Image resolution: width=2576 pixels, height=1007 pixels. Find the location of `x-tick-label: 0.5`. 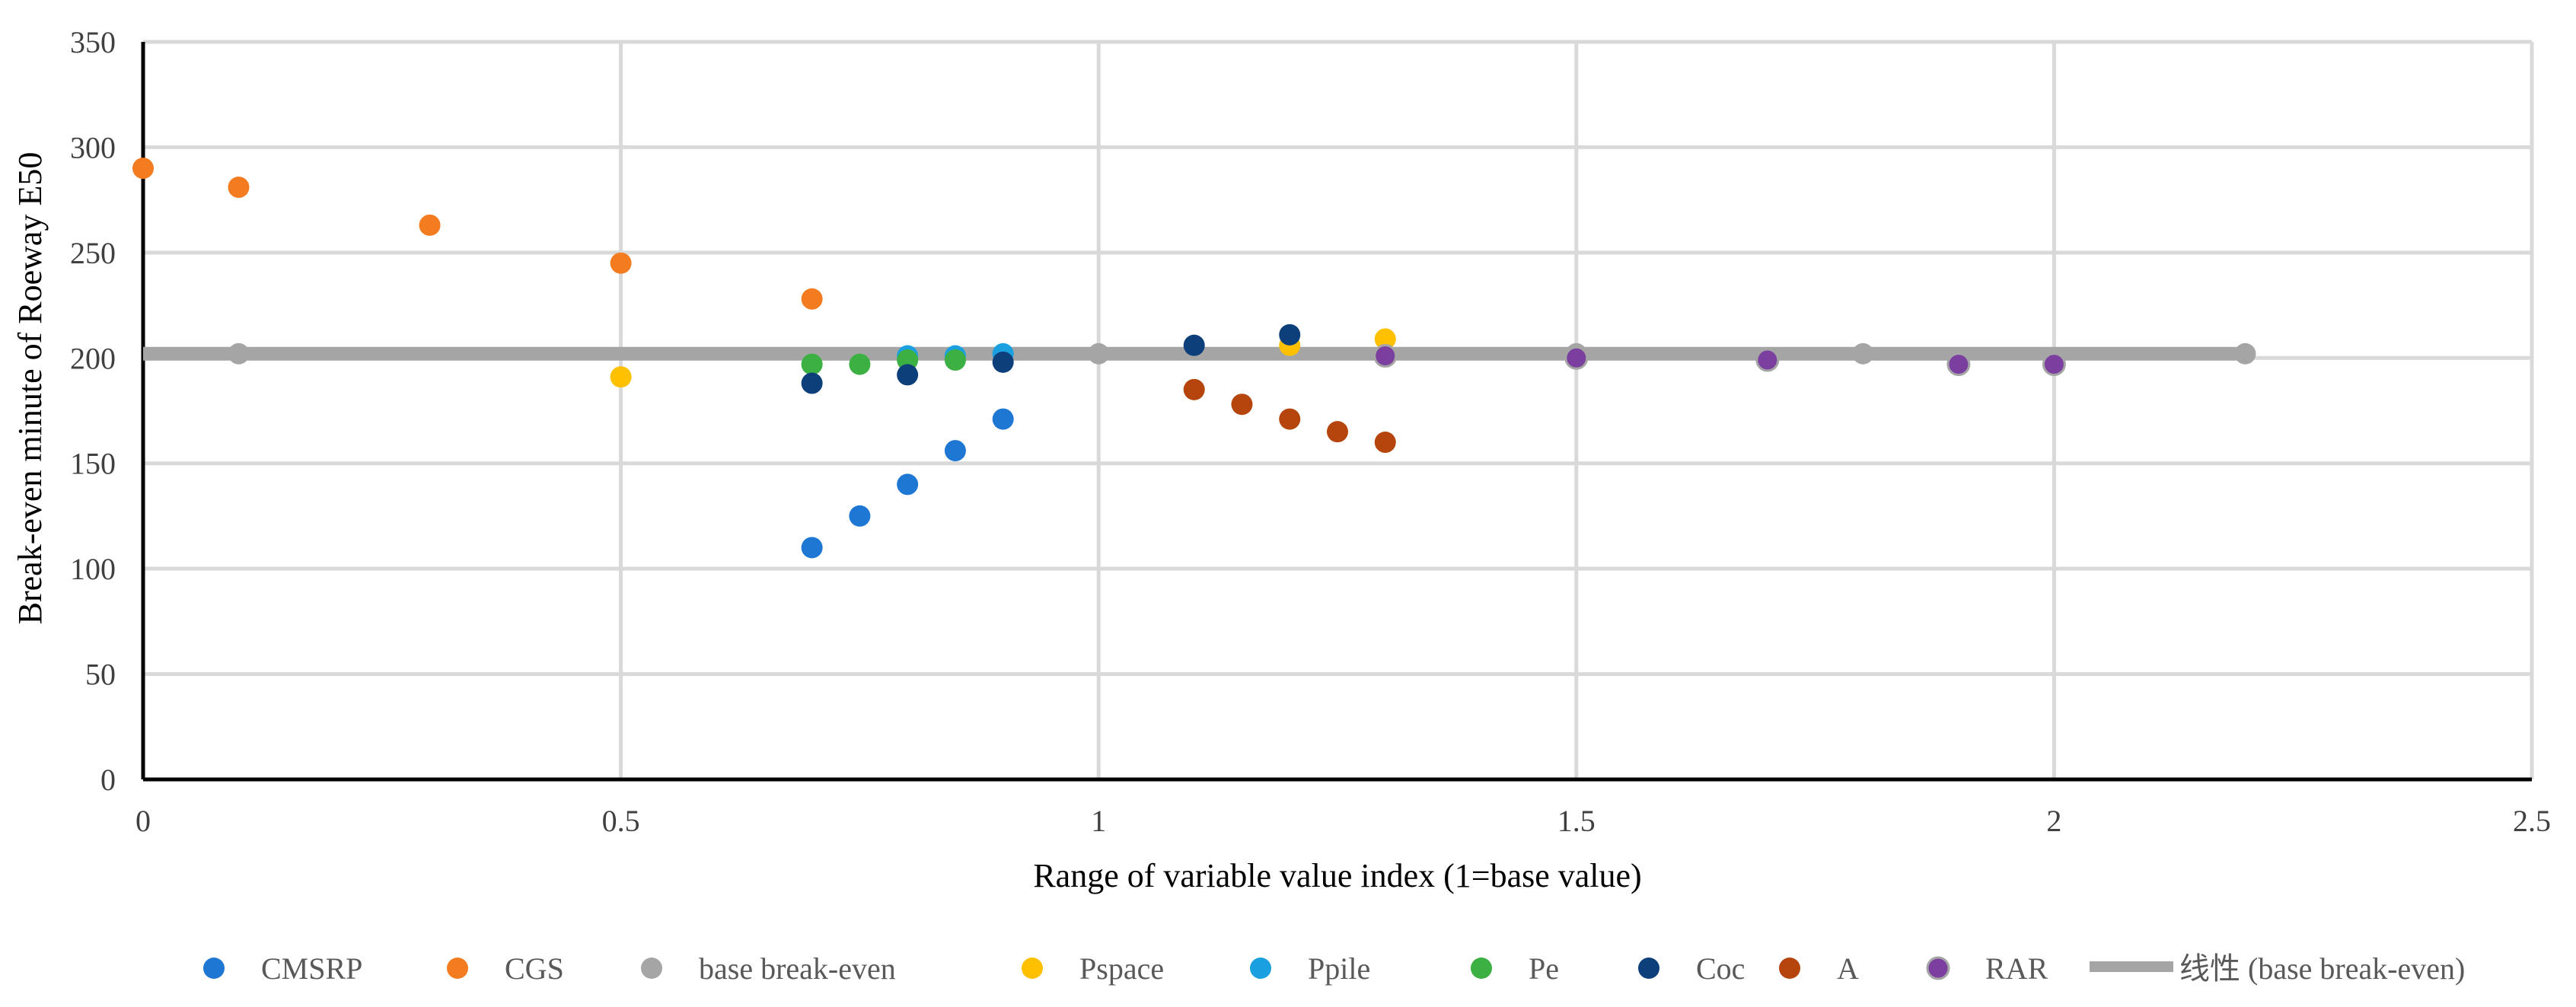

x-tick-label: 0.5 is located at coordinates (621, 821).